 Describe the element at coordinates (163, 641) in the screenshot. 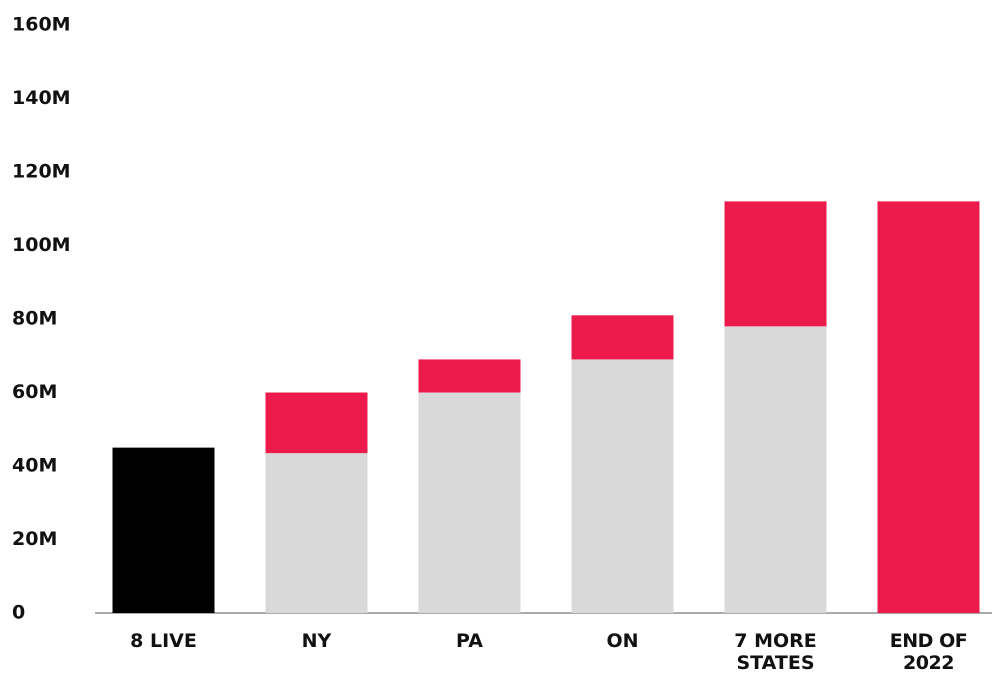

I see `x-tick-label: 8 LIVE` at that location.